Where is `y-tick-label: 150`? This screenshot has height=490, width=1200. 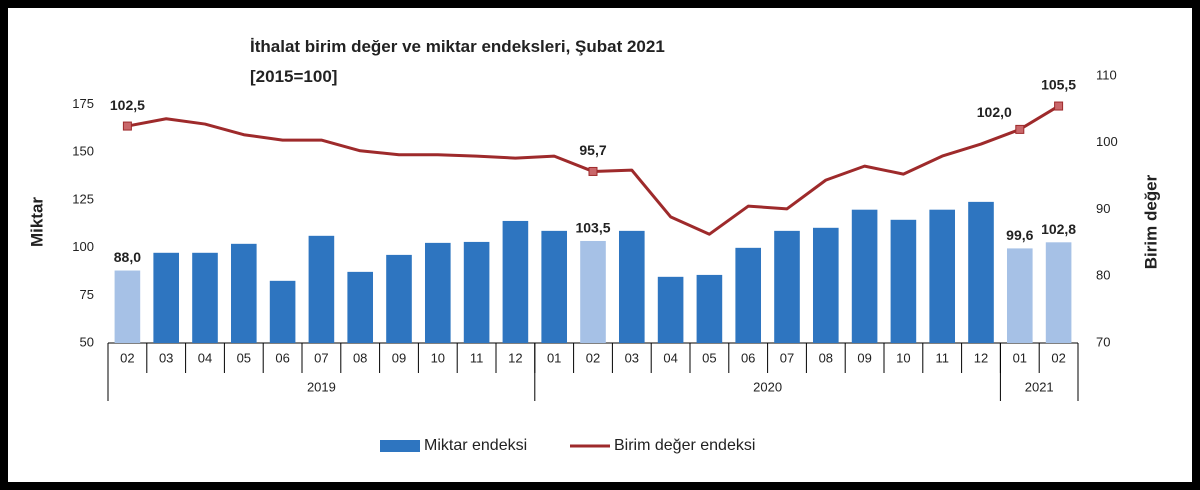
y-tick-label: 150 is located at coordinates (83, 151).